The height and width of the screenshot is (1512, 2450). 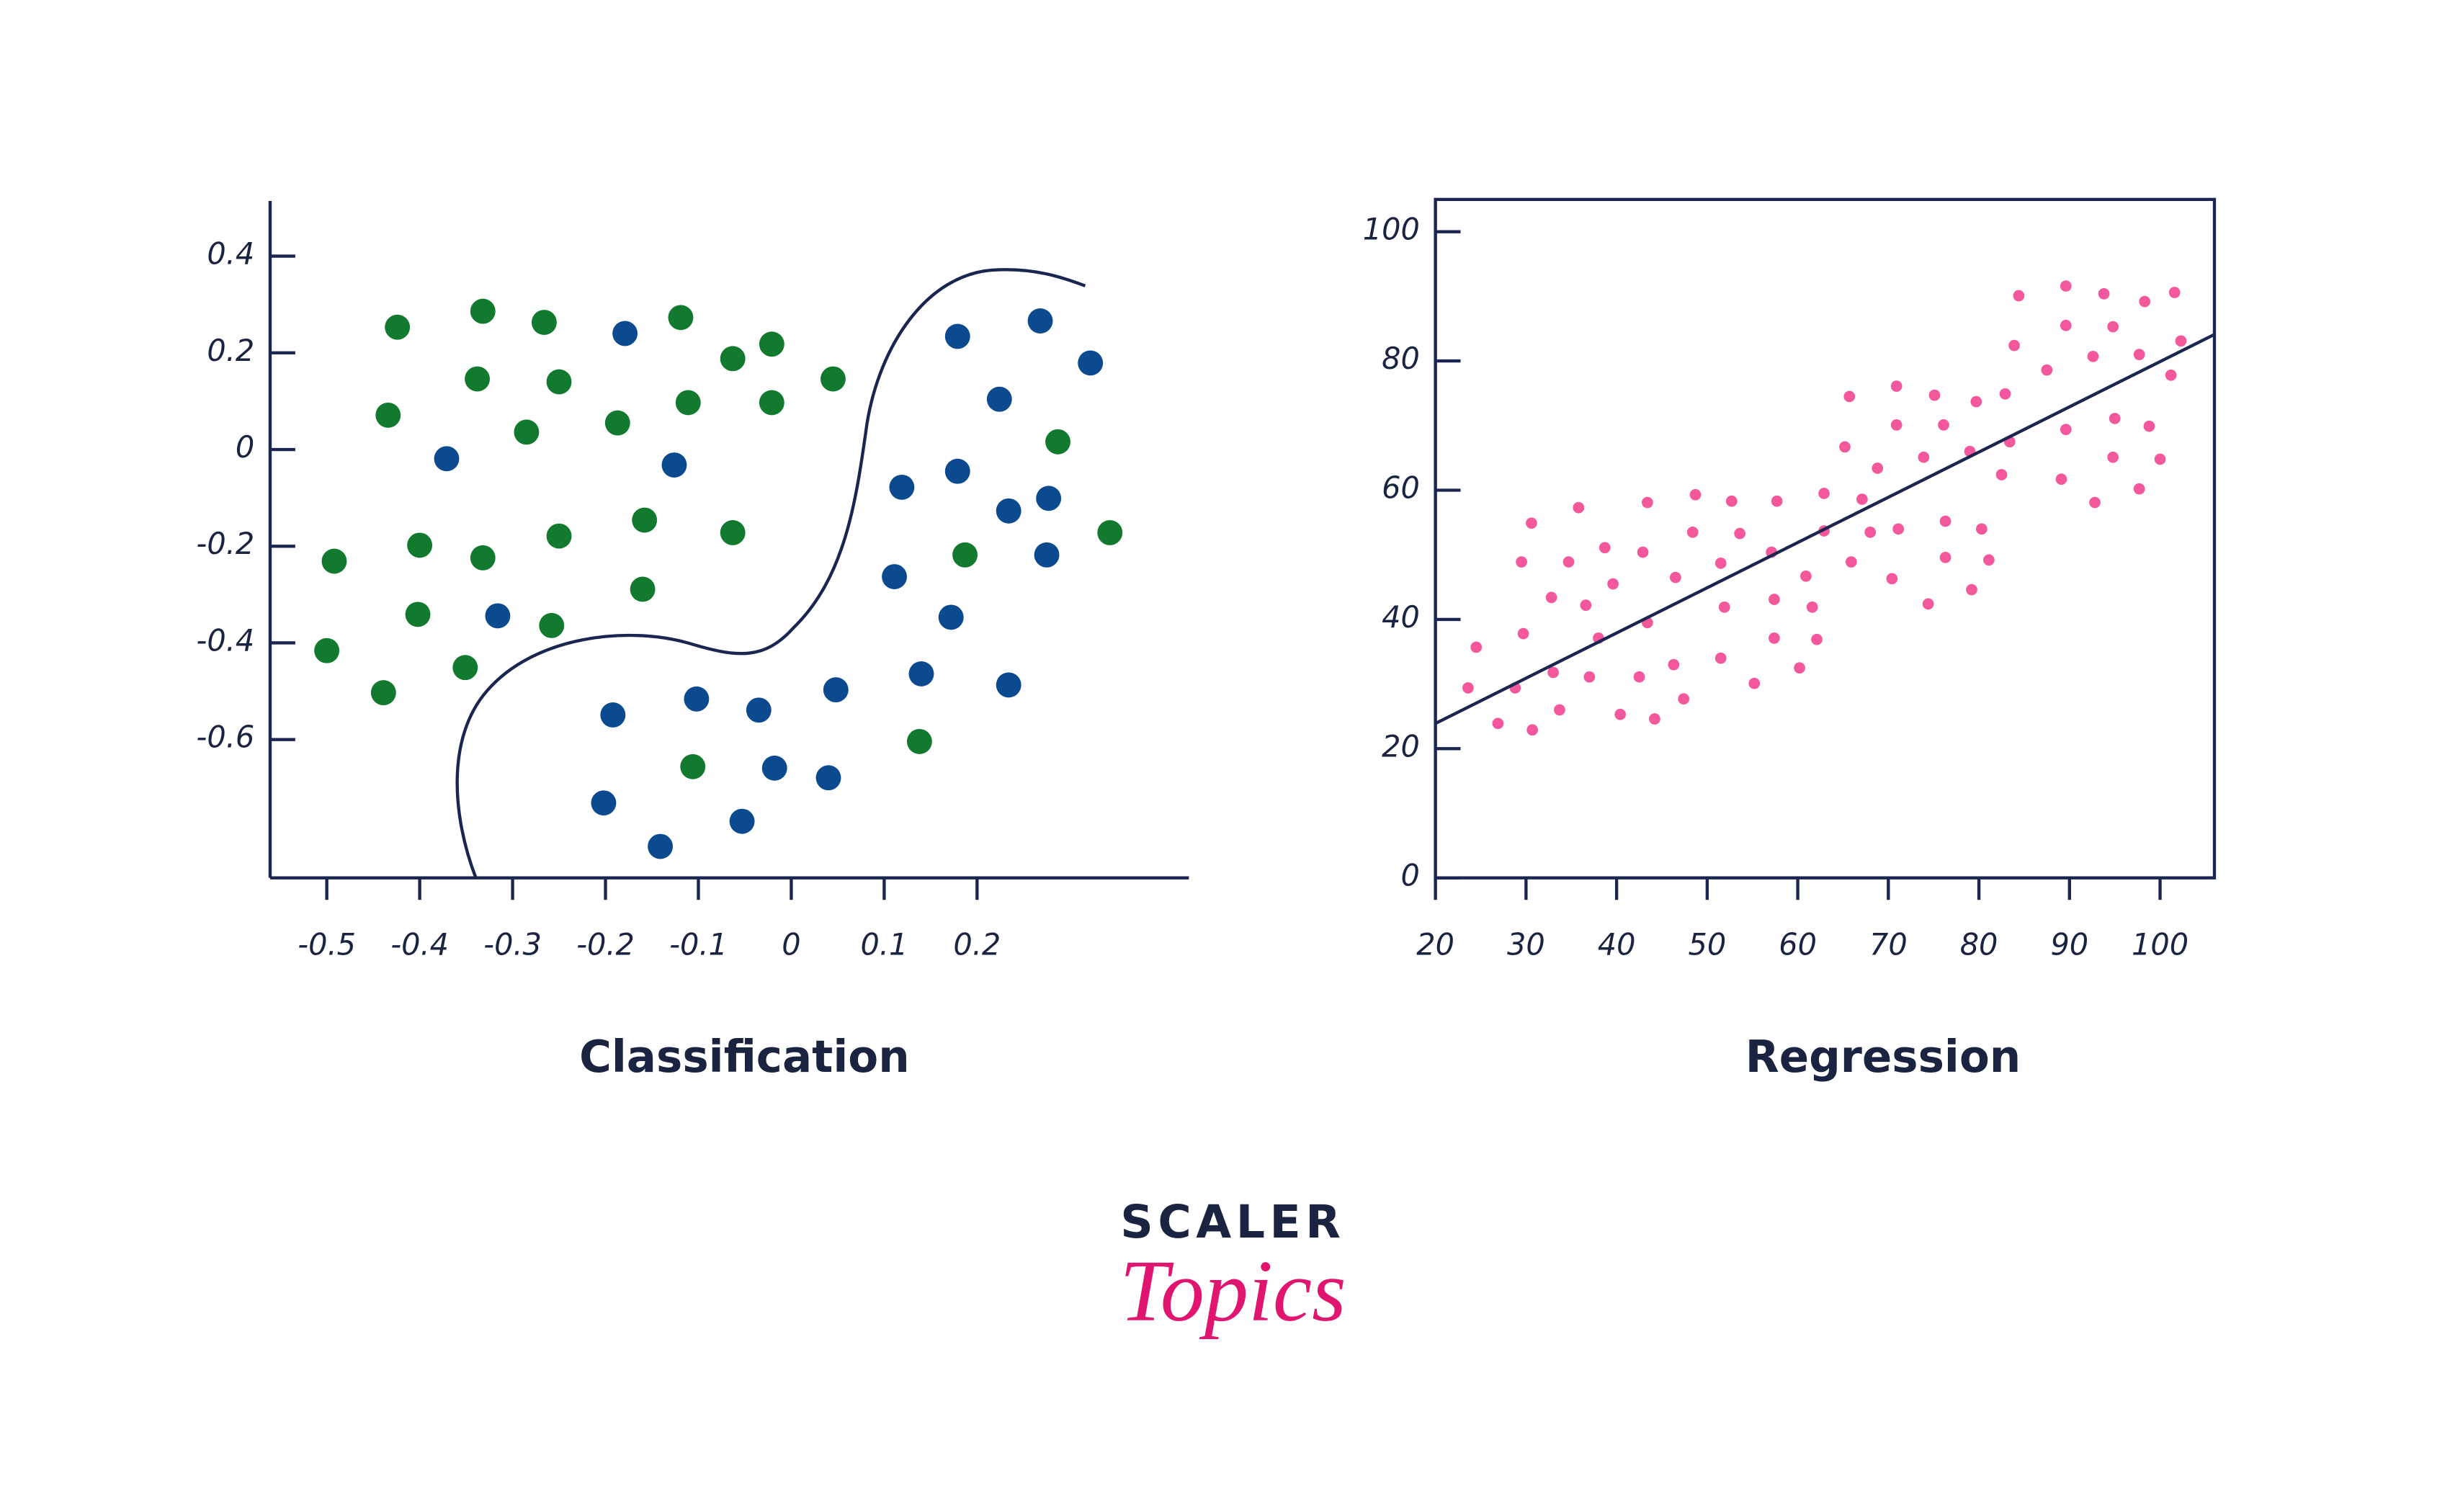 I want to click on y-tick-label: -0.4, so click(x=225, y=640).